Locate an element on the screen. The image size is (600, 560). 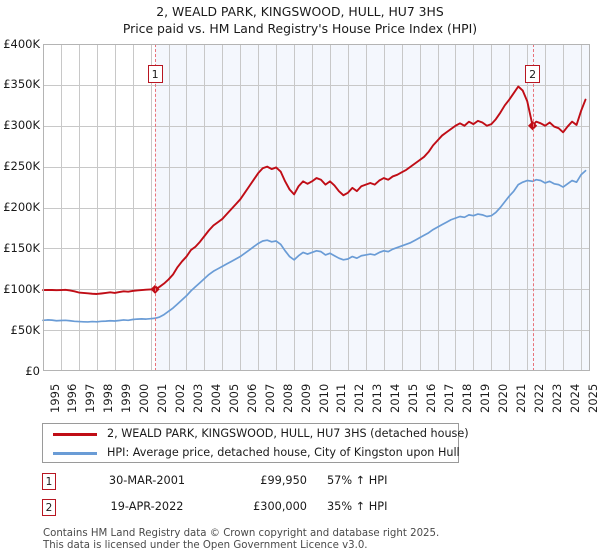
transaction-price: £99,950 is located at coordinates (283, 480).